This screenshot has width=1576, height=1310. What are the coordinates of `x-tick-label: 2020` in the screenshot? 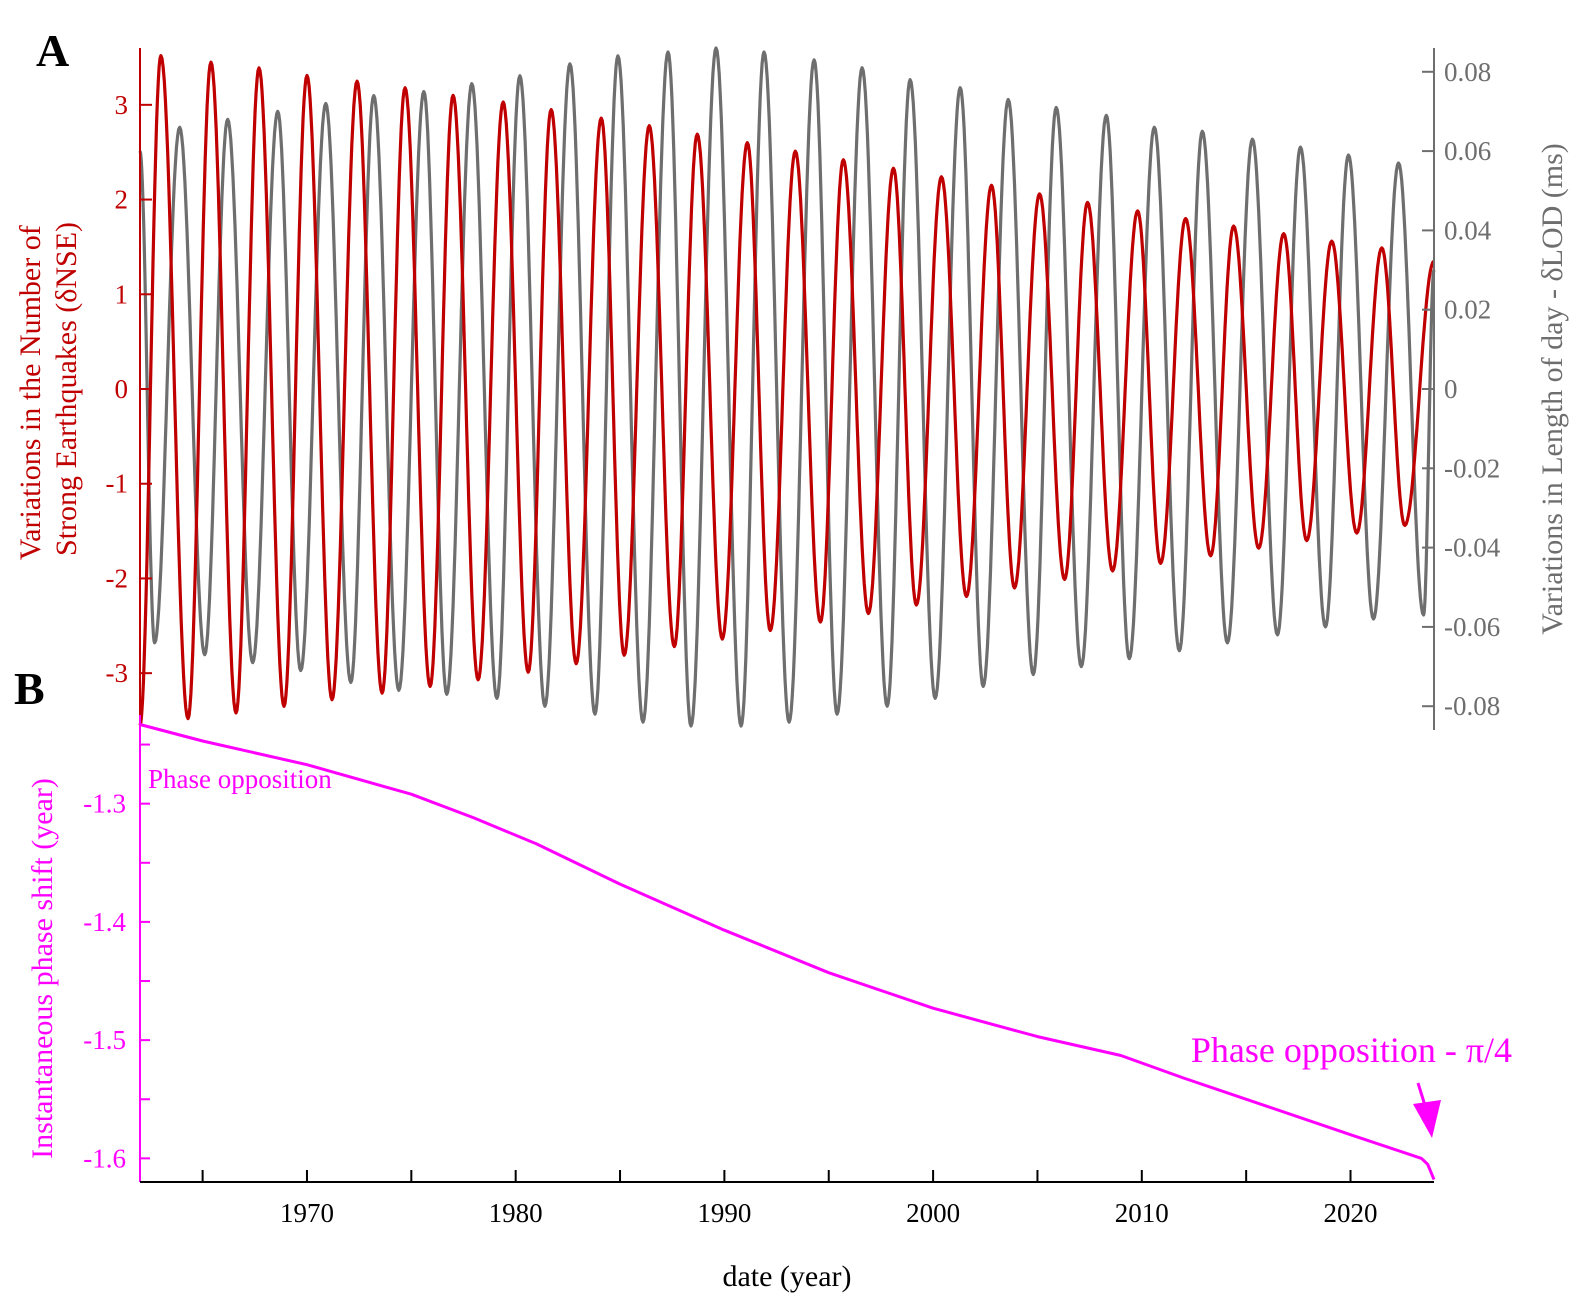 It's located at (1351, 1213).